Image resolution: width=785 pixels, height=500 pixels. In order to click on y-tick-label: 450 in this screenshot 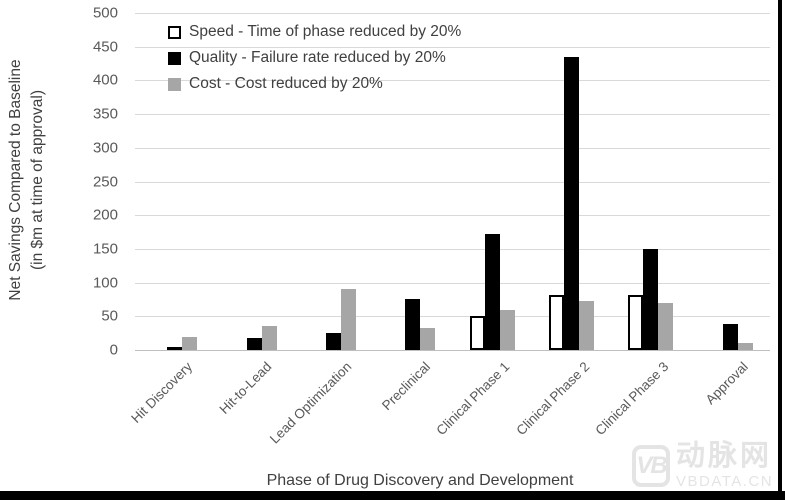, I will do `click(105, 47)`.